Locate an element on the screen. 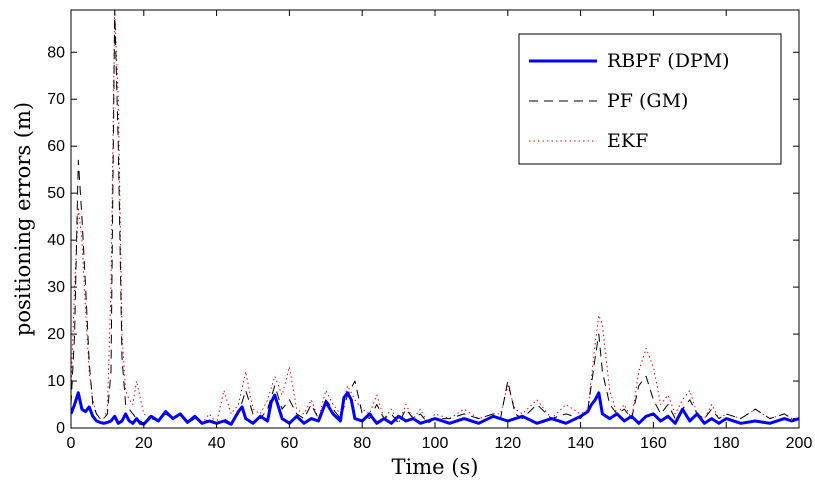 The image size is (815, 482). y-tick-label: 60 is located at coordinates (56, 146).